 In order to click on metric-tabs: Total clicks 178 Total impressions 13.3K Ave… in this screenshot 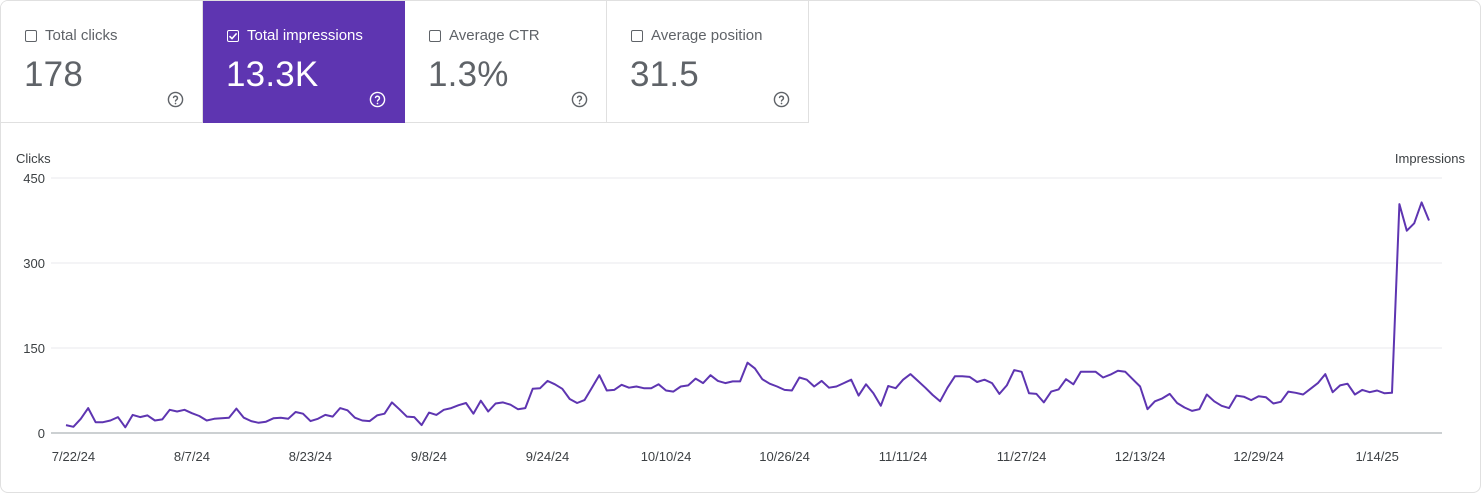, I will do `click(405, 62)`.